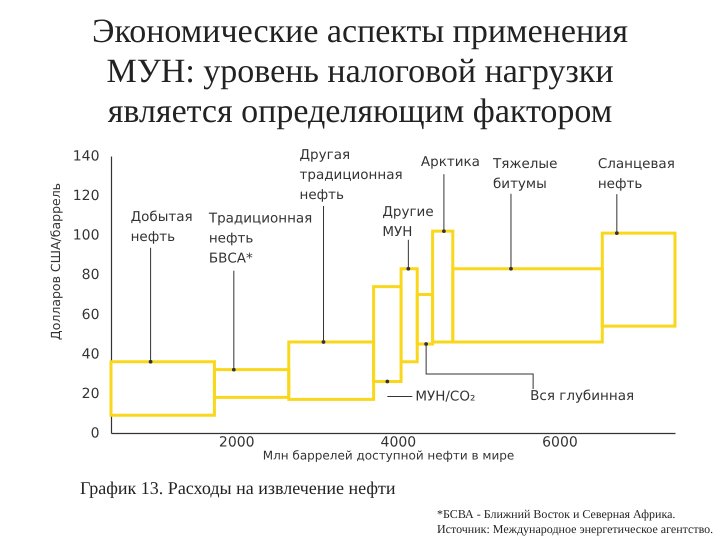 This screenshot has height=540, width=720. Describe the element at coordinates (238, 488) in the screenshot. I see `text: График 13. Расходы на извлечение нефти` at that location.